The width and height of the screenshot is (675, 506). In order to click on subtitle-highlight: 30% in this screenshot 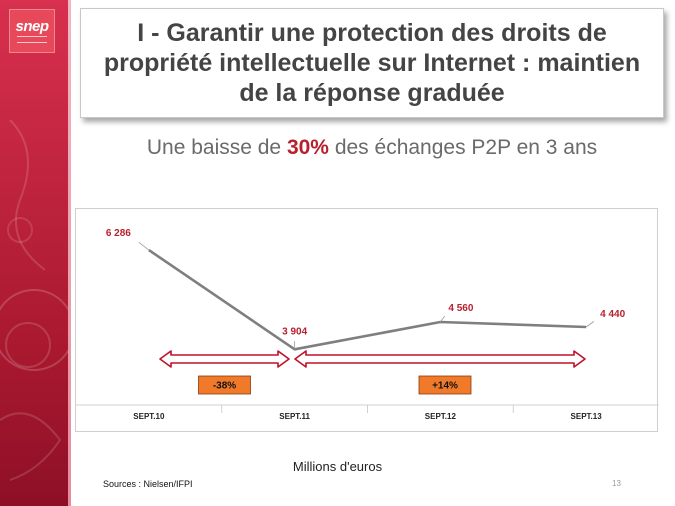, I will do `click(307, 147)`.